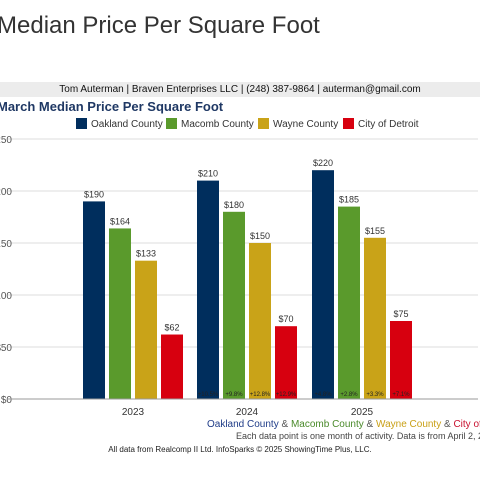 Image resolution: width=480 pixels, height=480 pixels. What do you see at coordinates (401, 395) in the screenshot?
I see `change-label: +7.1%` at bounding box center [401, 395].